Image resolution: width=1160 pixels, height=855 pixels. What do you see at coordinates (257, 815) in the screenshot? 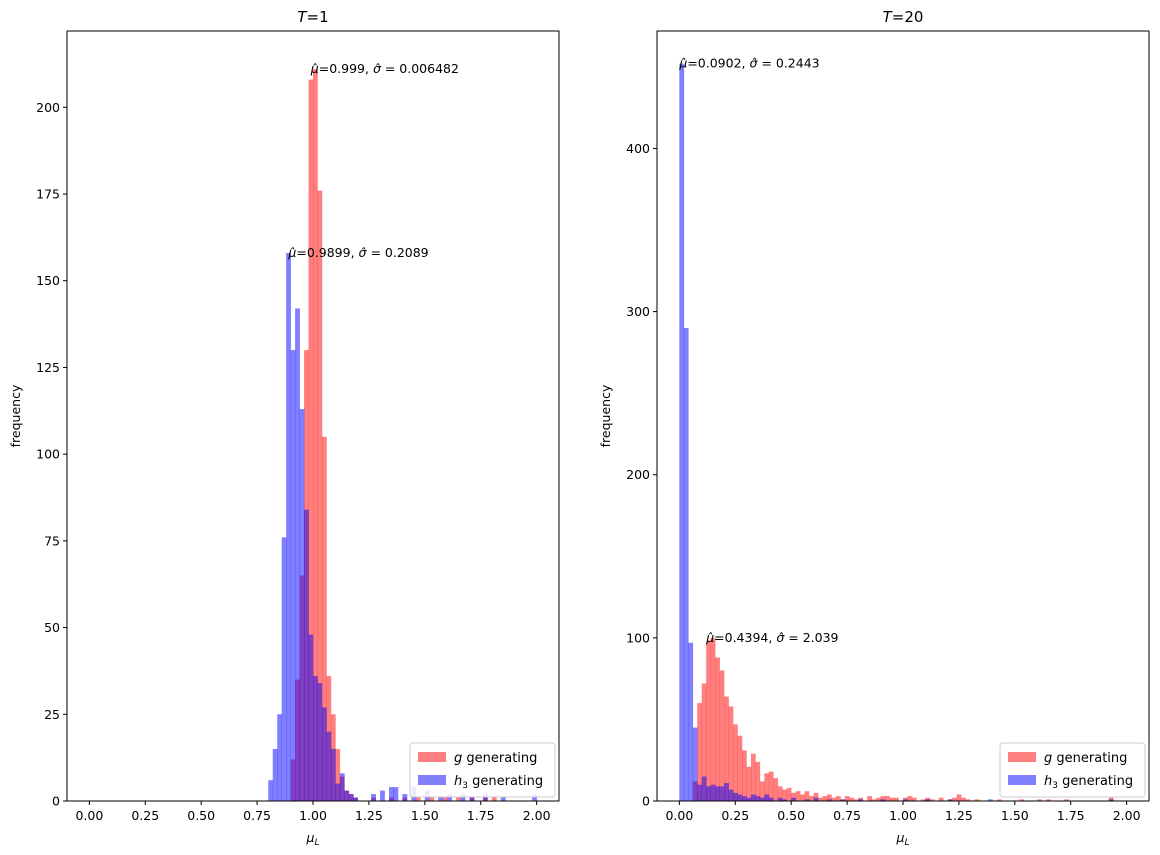
I see `x-tick-label: 0.75` at bounding box center [257, 815].